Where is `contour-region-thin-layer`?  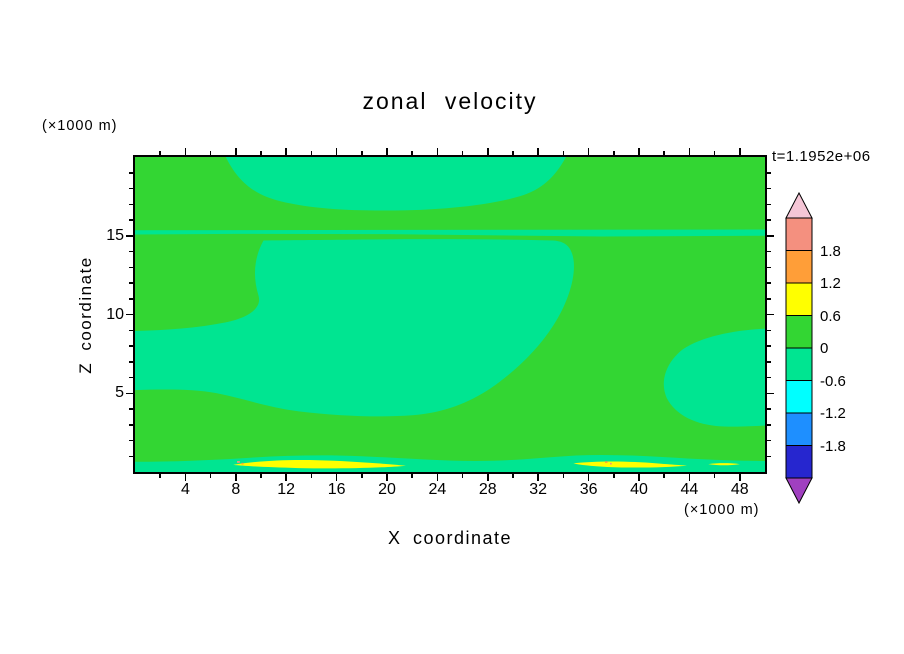 contour-region-thin-layer is located at coordinates (450, 233).